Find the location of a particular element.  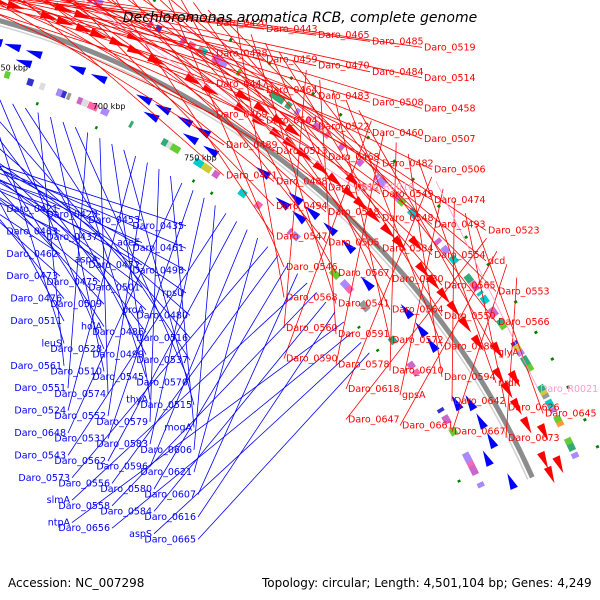

forward-gene-label: Daro_0578 is located at coordinates (364, 365).